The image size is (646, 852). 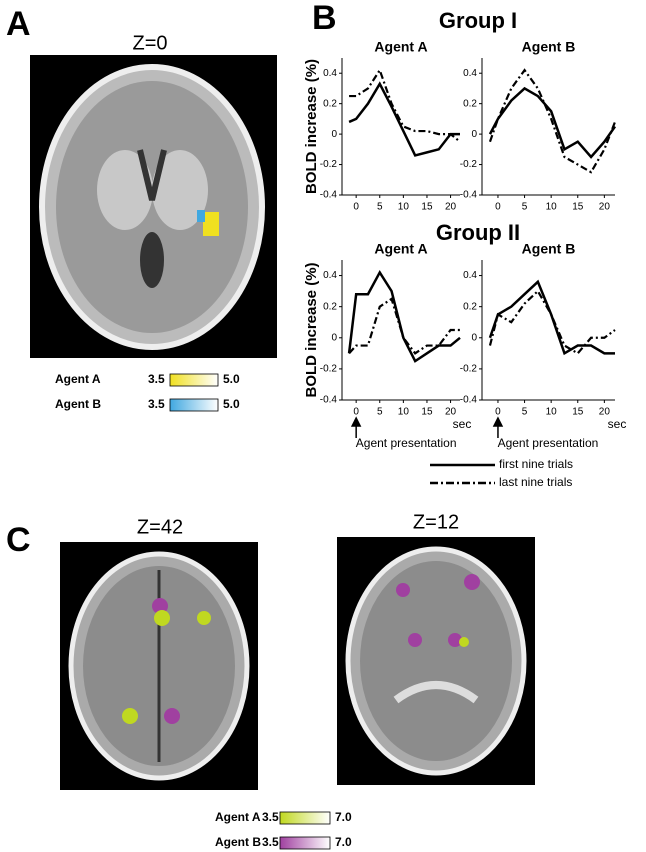 I want to click on legend-label: last nine trials, so click(x=535, y=482).